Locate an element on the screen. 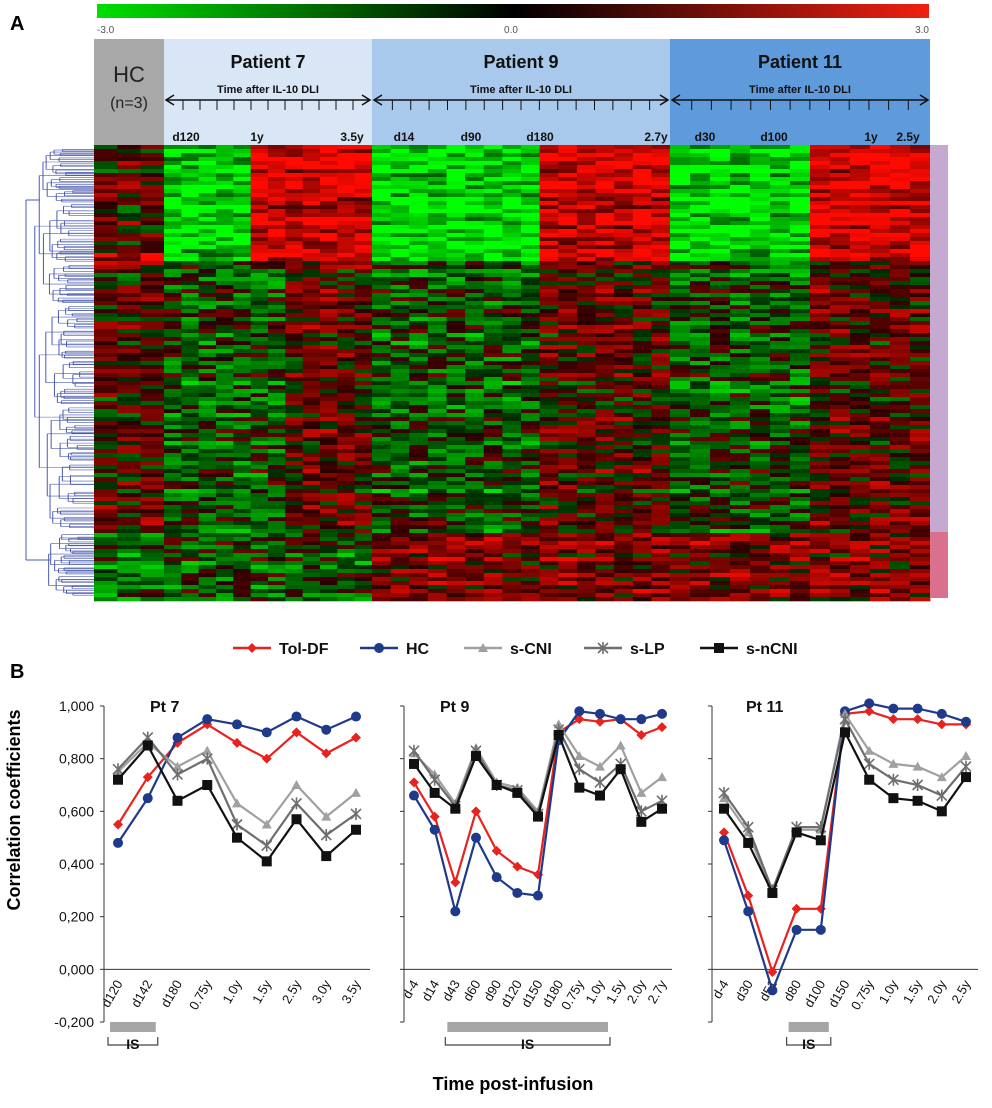  time-axis-arrow-right is located at coordinates (924, 100).